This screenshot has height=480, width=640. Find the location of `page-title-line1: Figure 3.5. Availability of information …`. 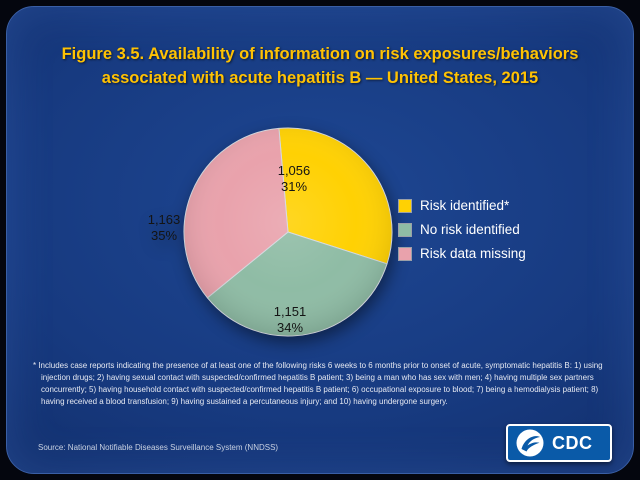

page-title-line1: Figure 3.5. Availability of information … is located at coordinates (320, 54).